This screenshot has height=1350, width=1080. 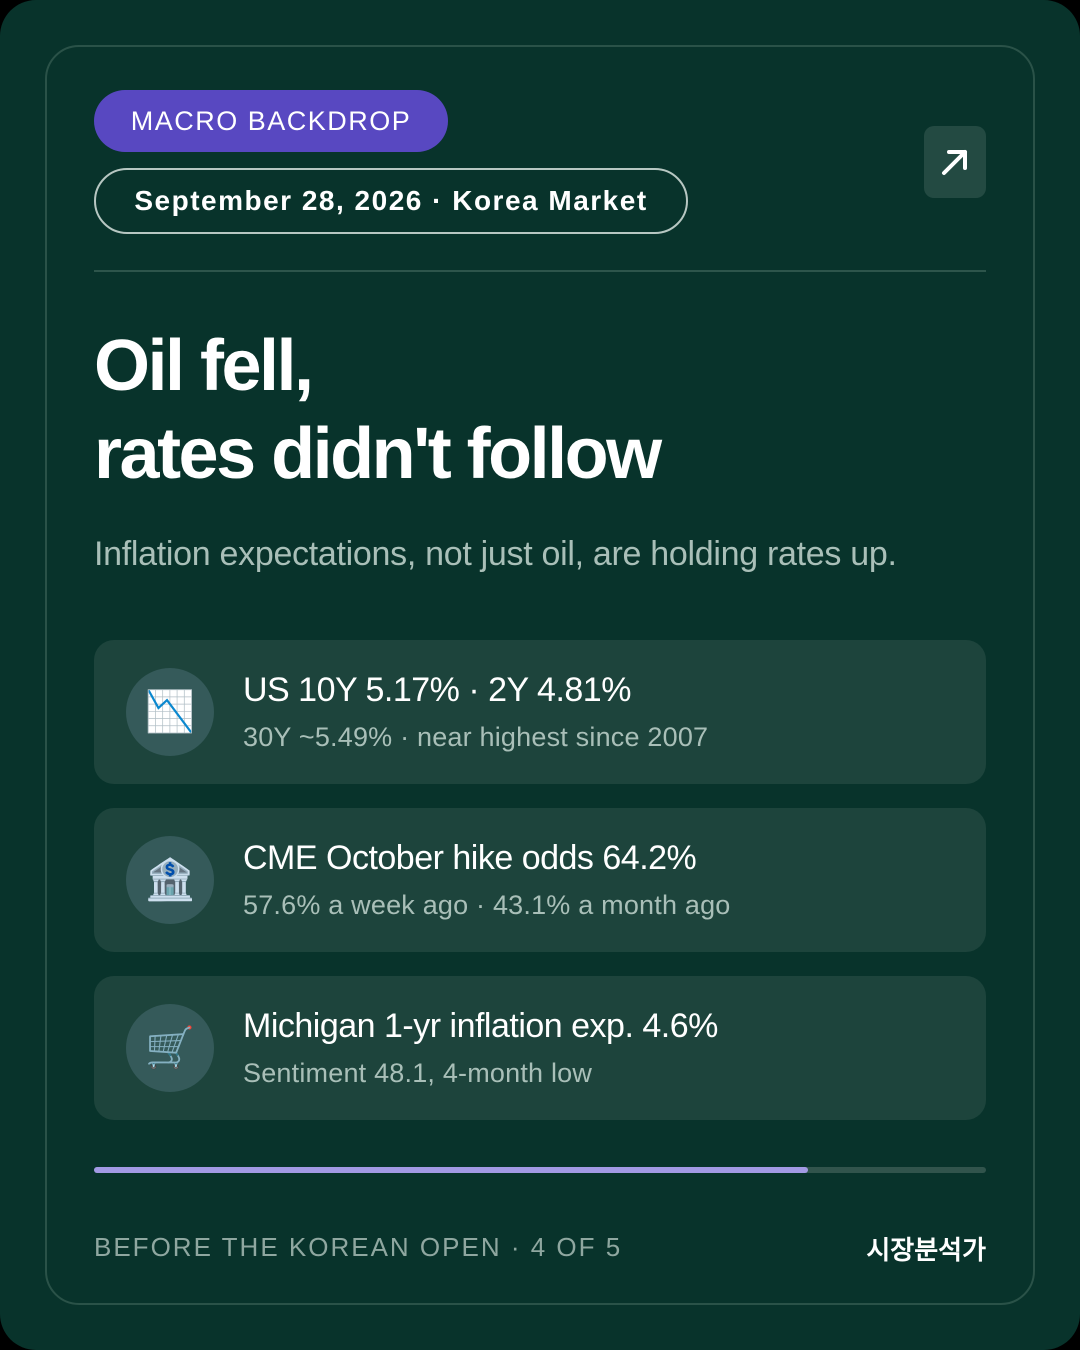 What do you see at coordinates (170, 880) in the screenshot?
I see `bank-icon: 🏦` at bounding box center [170, 880].